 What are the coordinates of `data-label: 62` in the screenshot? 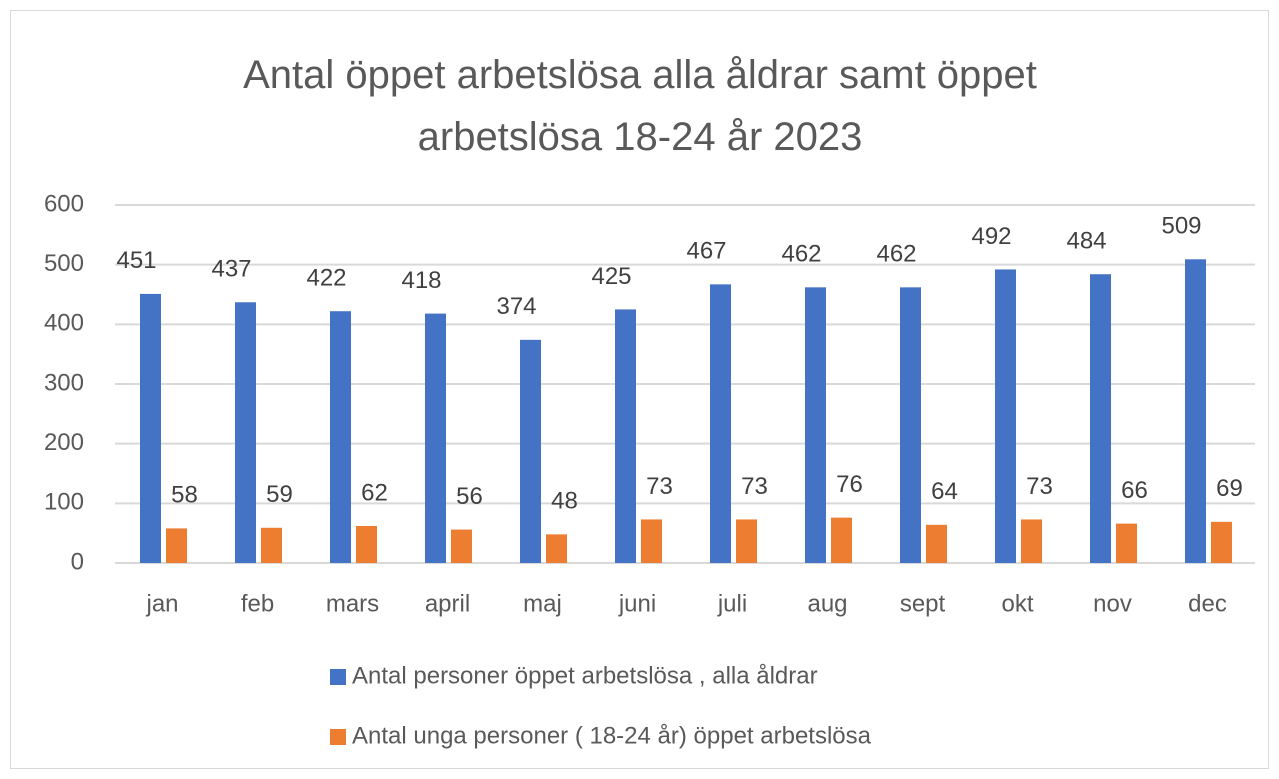 It's located at (374, 492).